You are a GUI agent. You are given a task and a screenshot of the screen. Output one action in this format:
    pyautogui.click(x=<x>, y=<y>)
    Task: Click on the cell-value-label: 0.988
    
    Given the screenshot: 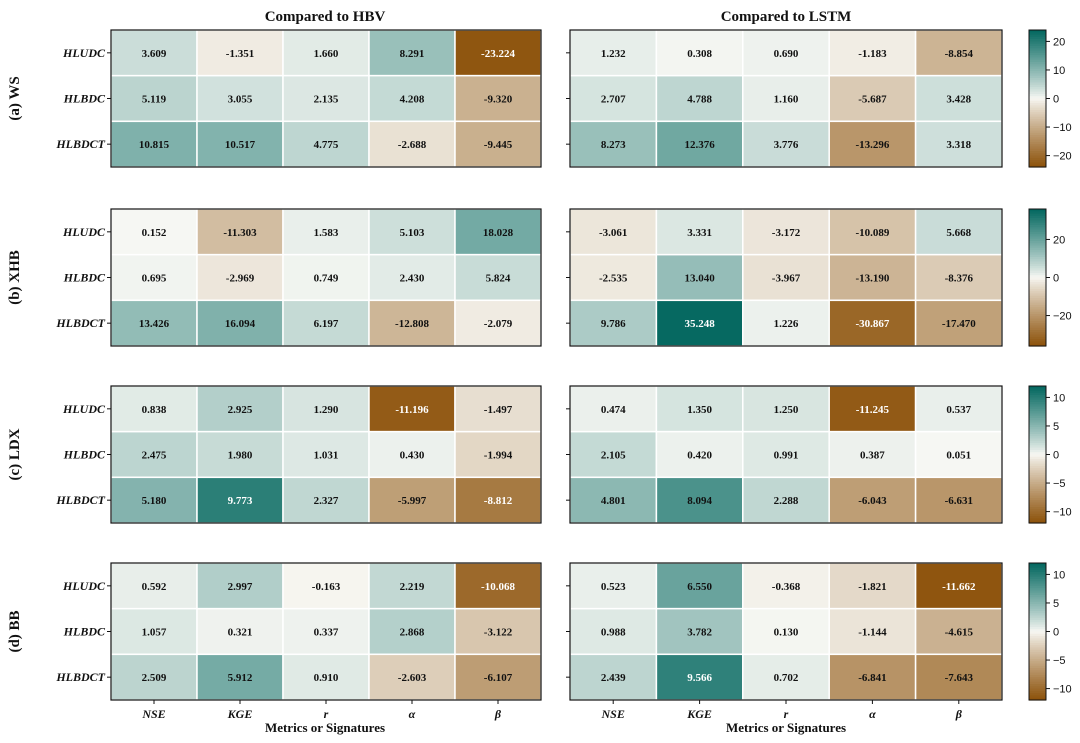 What is the action you would take?
    pyautogui.click(x=613, y=633)
    